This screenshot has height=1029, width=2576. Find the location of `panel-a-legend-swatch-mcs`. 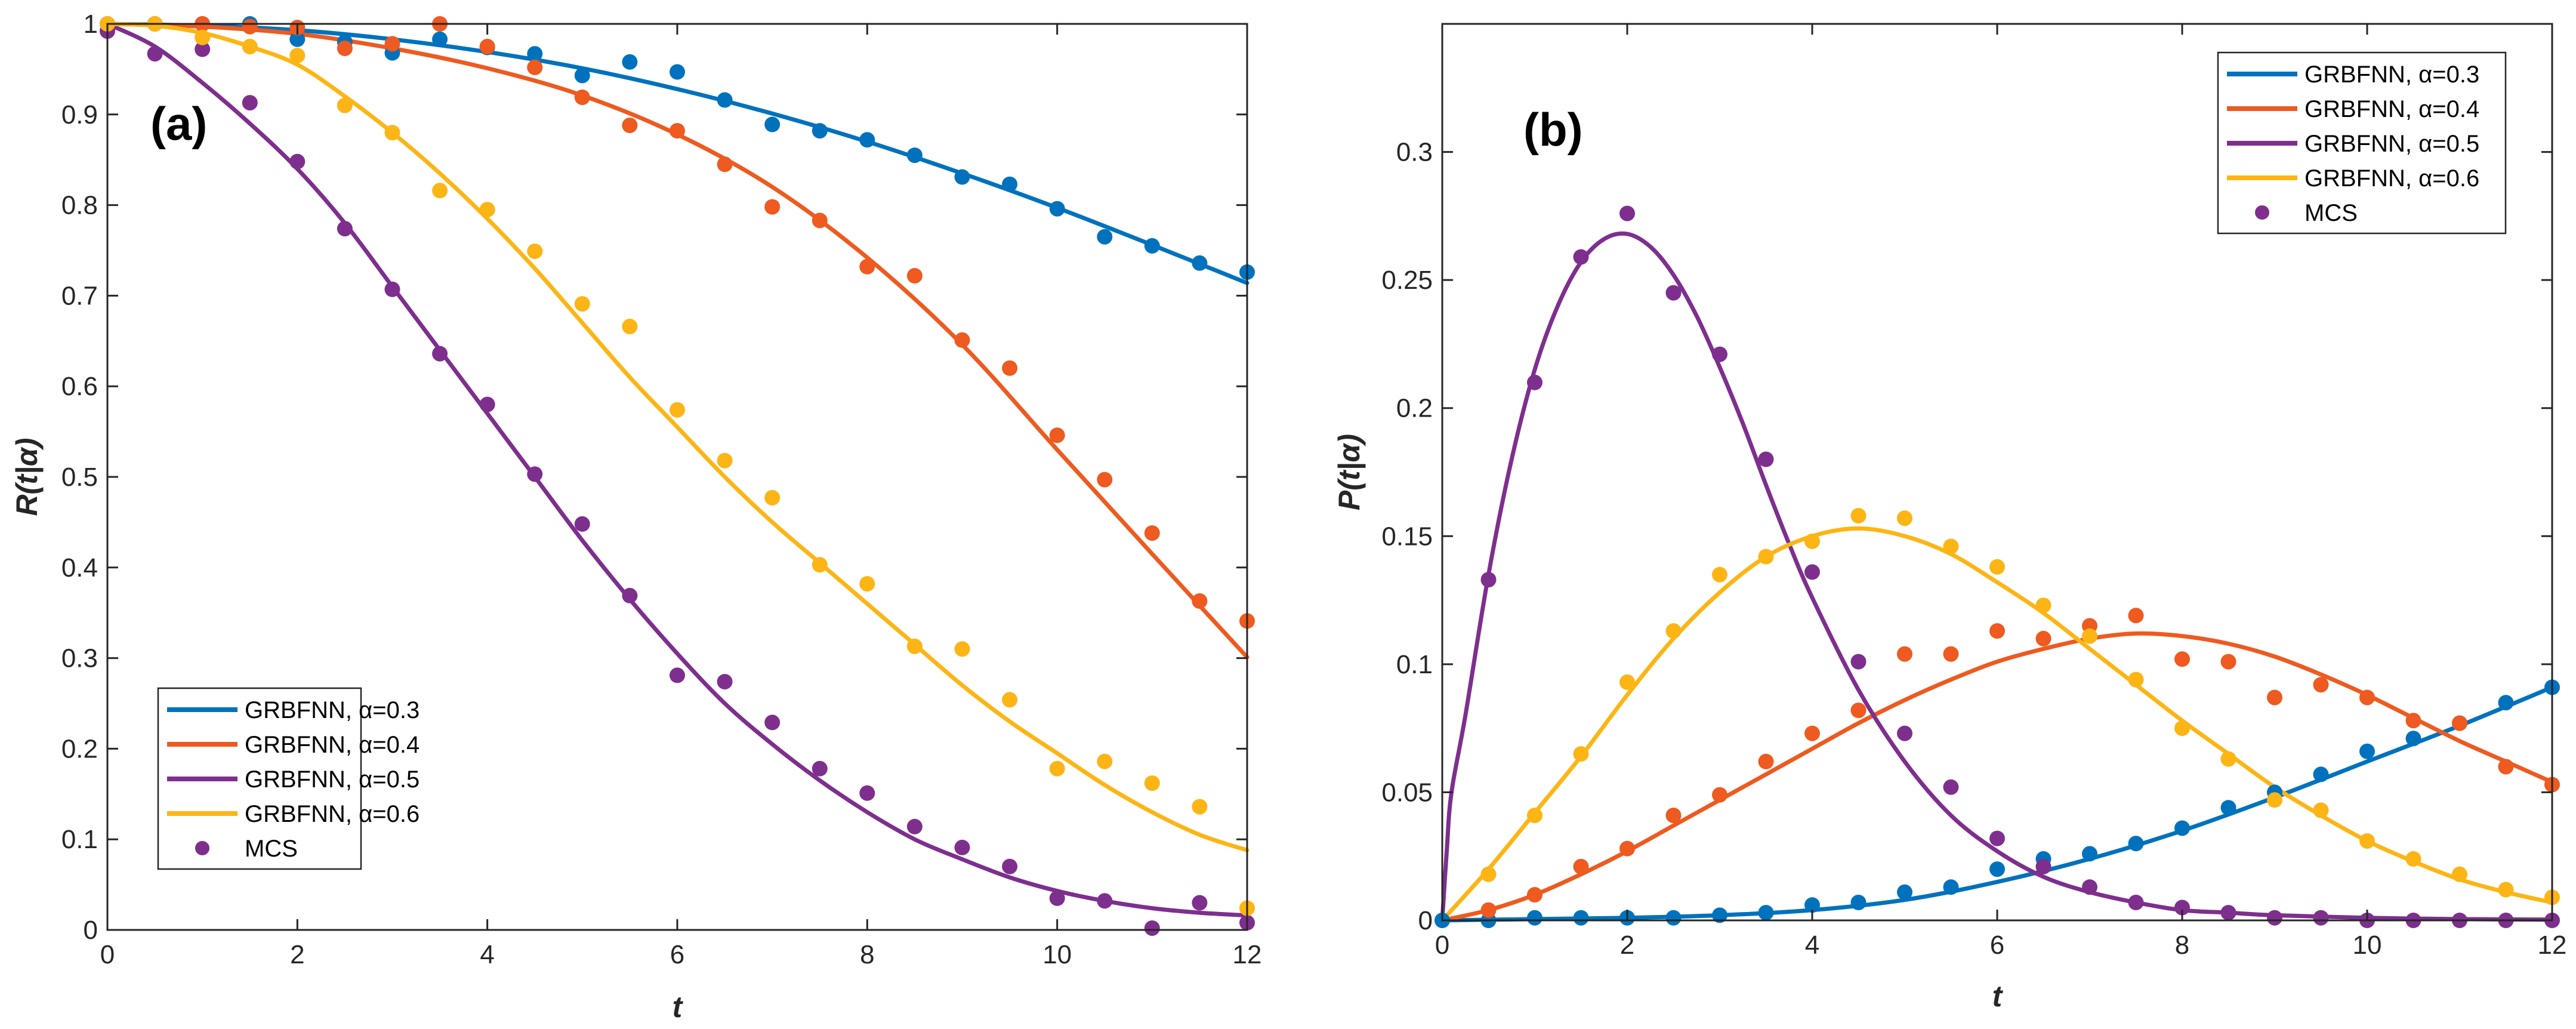

panel-a-legend-swatch-mcs is located at coordinates (202, 848).